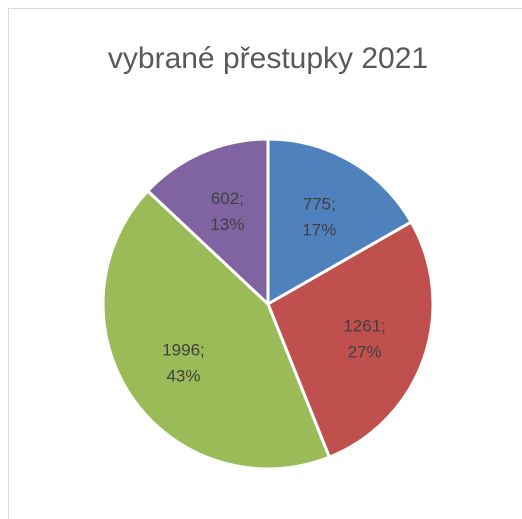 This screenshot has height=519, width=522. What do you see at coordinates (227, 198) in the screenshot?
I see `data-label-line: 602;` at bounding box center [227, 198].